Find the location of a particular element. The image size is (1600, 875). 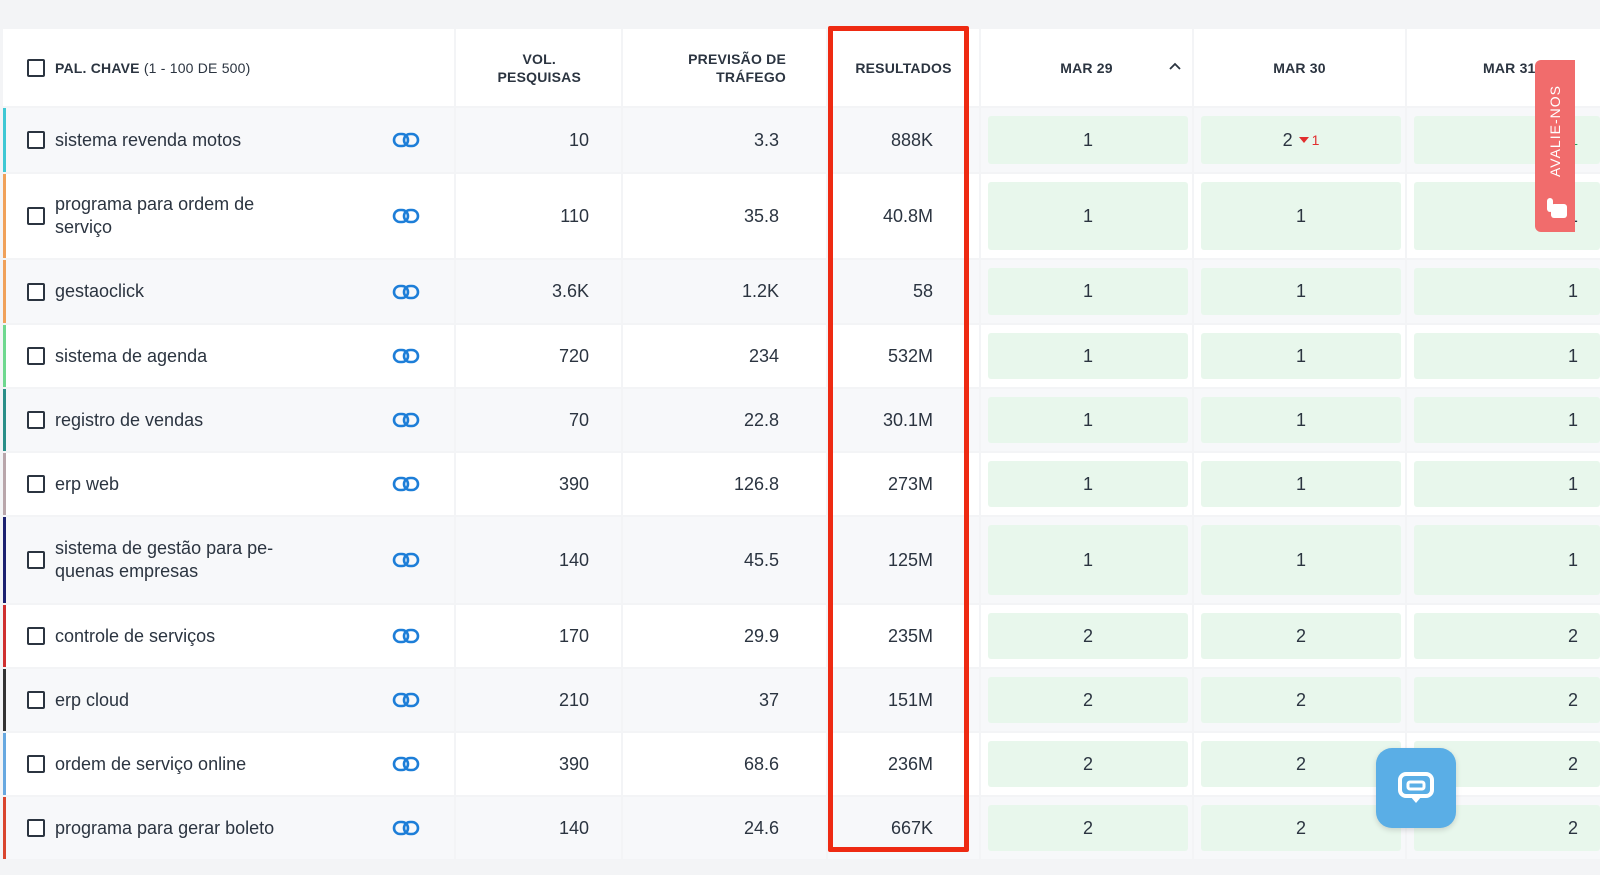

keyword-text: erp web is located at coordinates (205, 484).